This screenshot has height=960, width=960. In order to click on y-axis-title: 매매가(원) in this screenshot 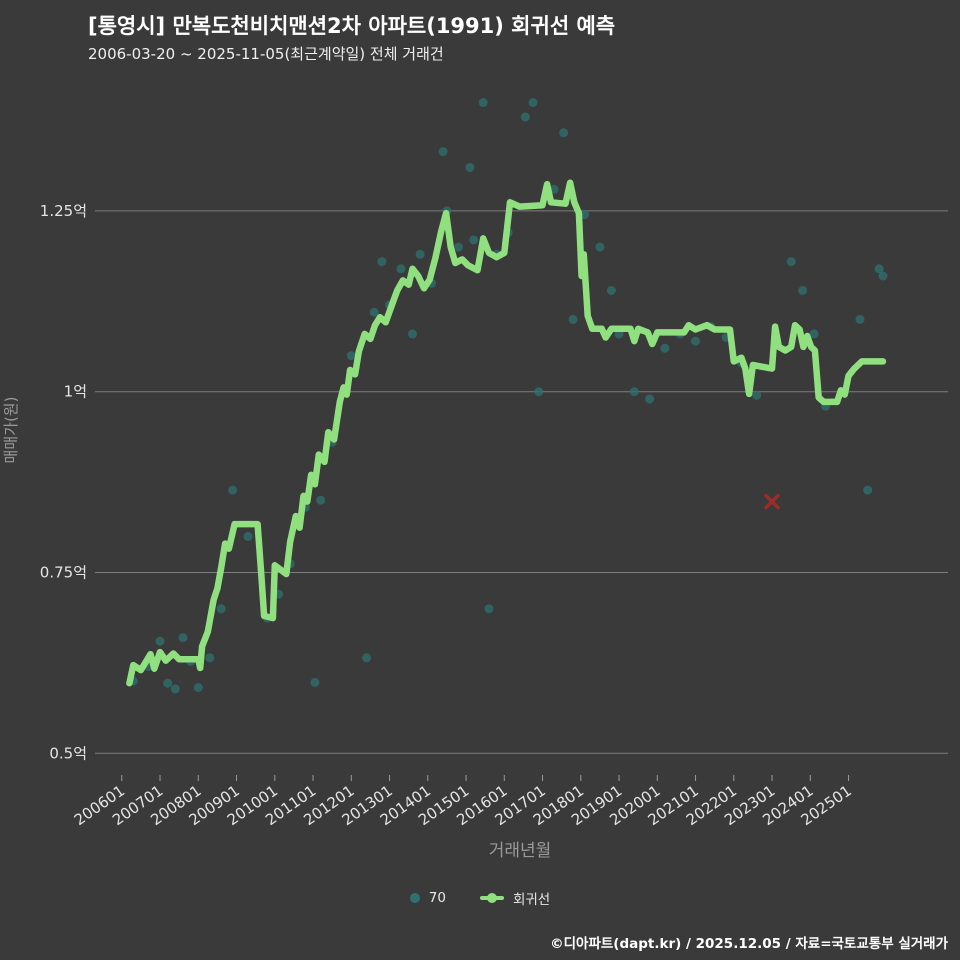, I will do `click(11, 430)`.